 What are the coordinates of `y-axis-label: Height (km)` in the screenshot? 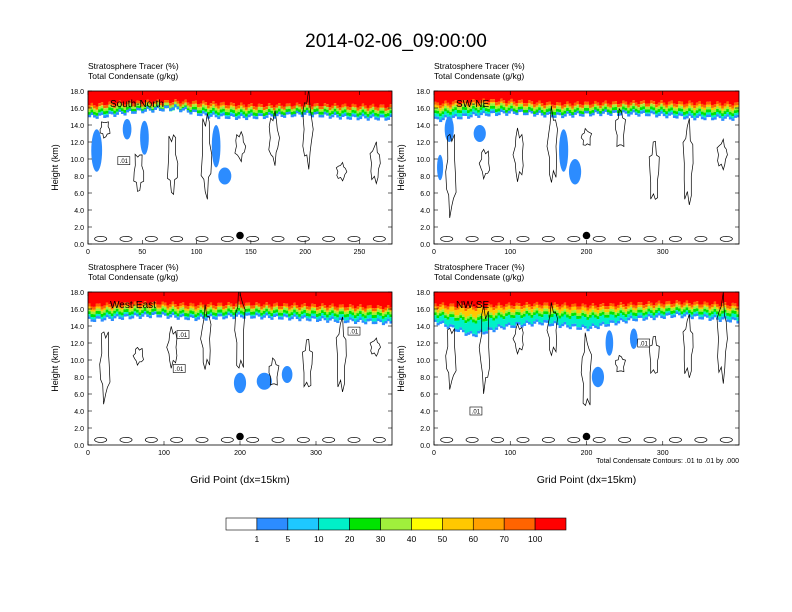 It's located at (401, 368).